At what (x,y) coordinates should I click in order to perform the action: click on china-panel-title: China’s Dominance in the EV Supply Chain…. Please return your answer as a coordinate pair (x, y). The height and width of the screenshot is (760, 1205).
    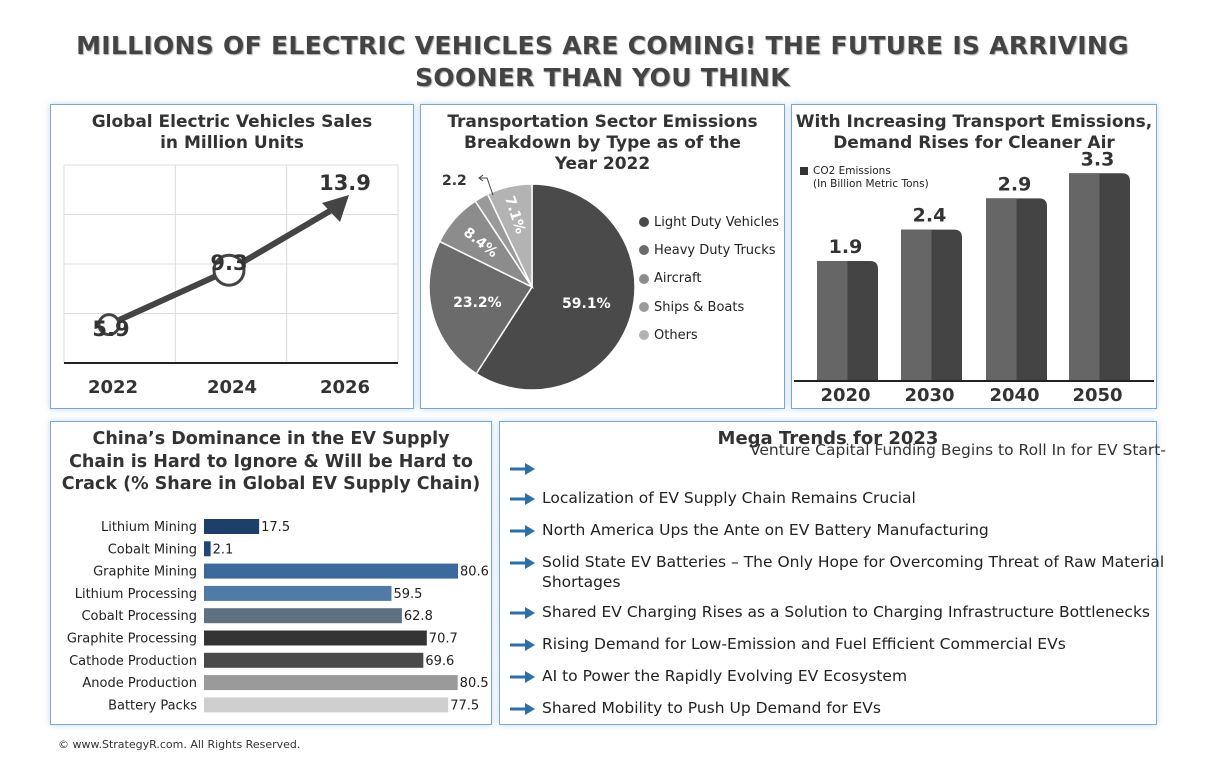
    Looking at the image, I should click on (271, 462).